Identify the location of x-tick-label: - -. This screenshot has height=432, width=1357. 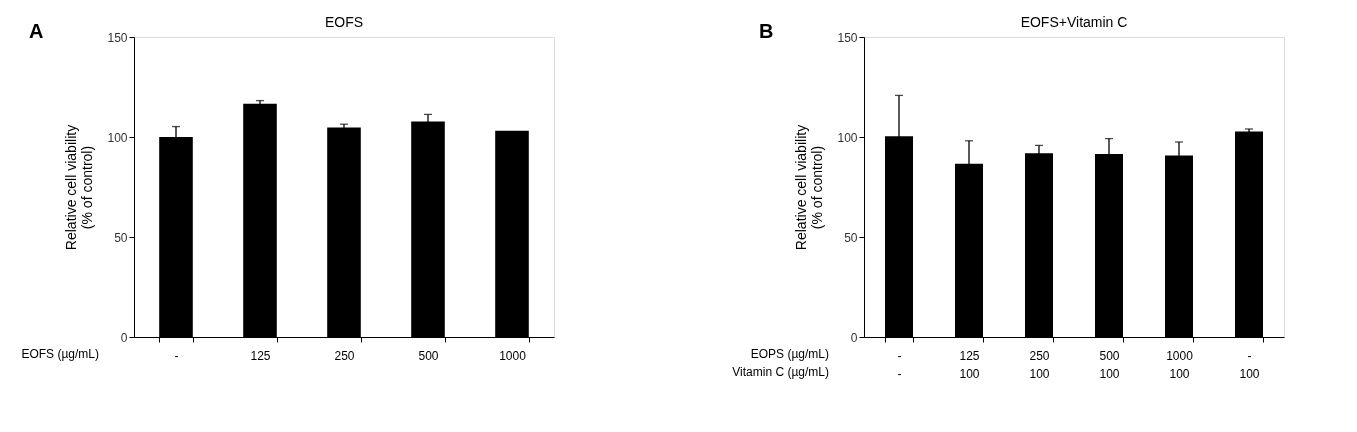
(899, 364).